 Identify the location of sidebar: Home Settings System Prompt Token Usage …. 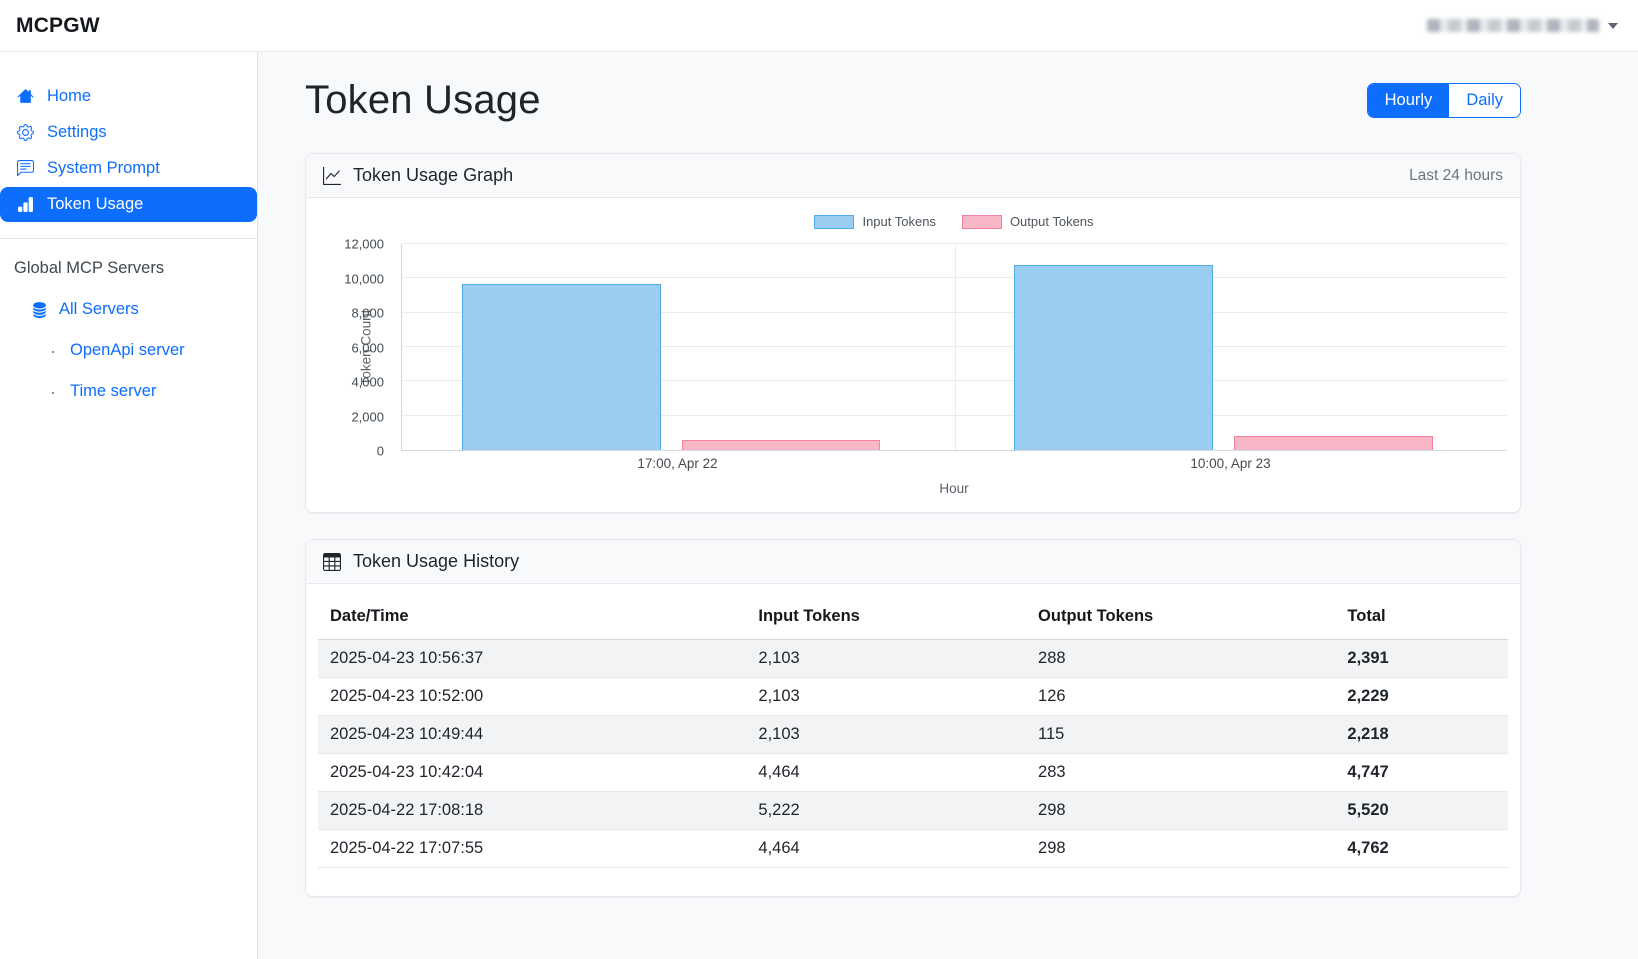
(129, 505).